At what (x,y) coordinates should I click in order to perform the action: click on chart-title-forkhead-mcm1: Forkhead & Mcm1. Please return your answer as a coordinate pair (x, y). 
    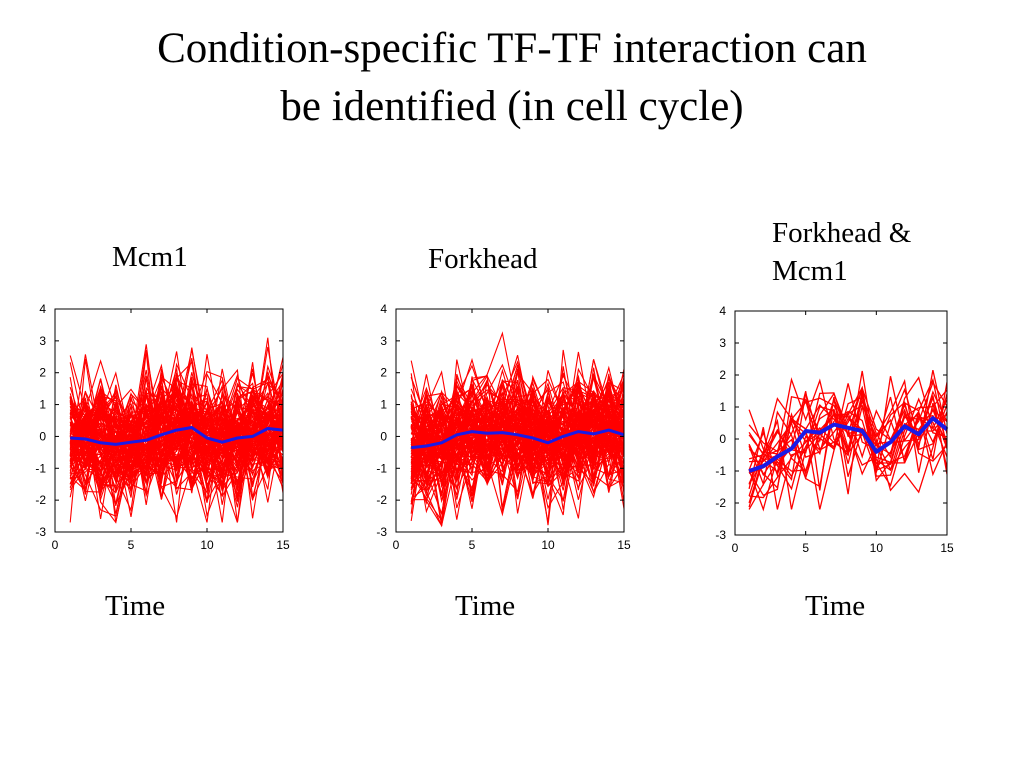
    Looking at the image, I should click on (841, 252).